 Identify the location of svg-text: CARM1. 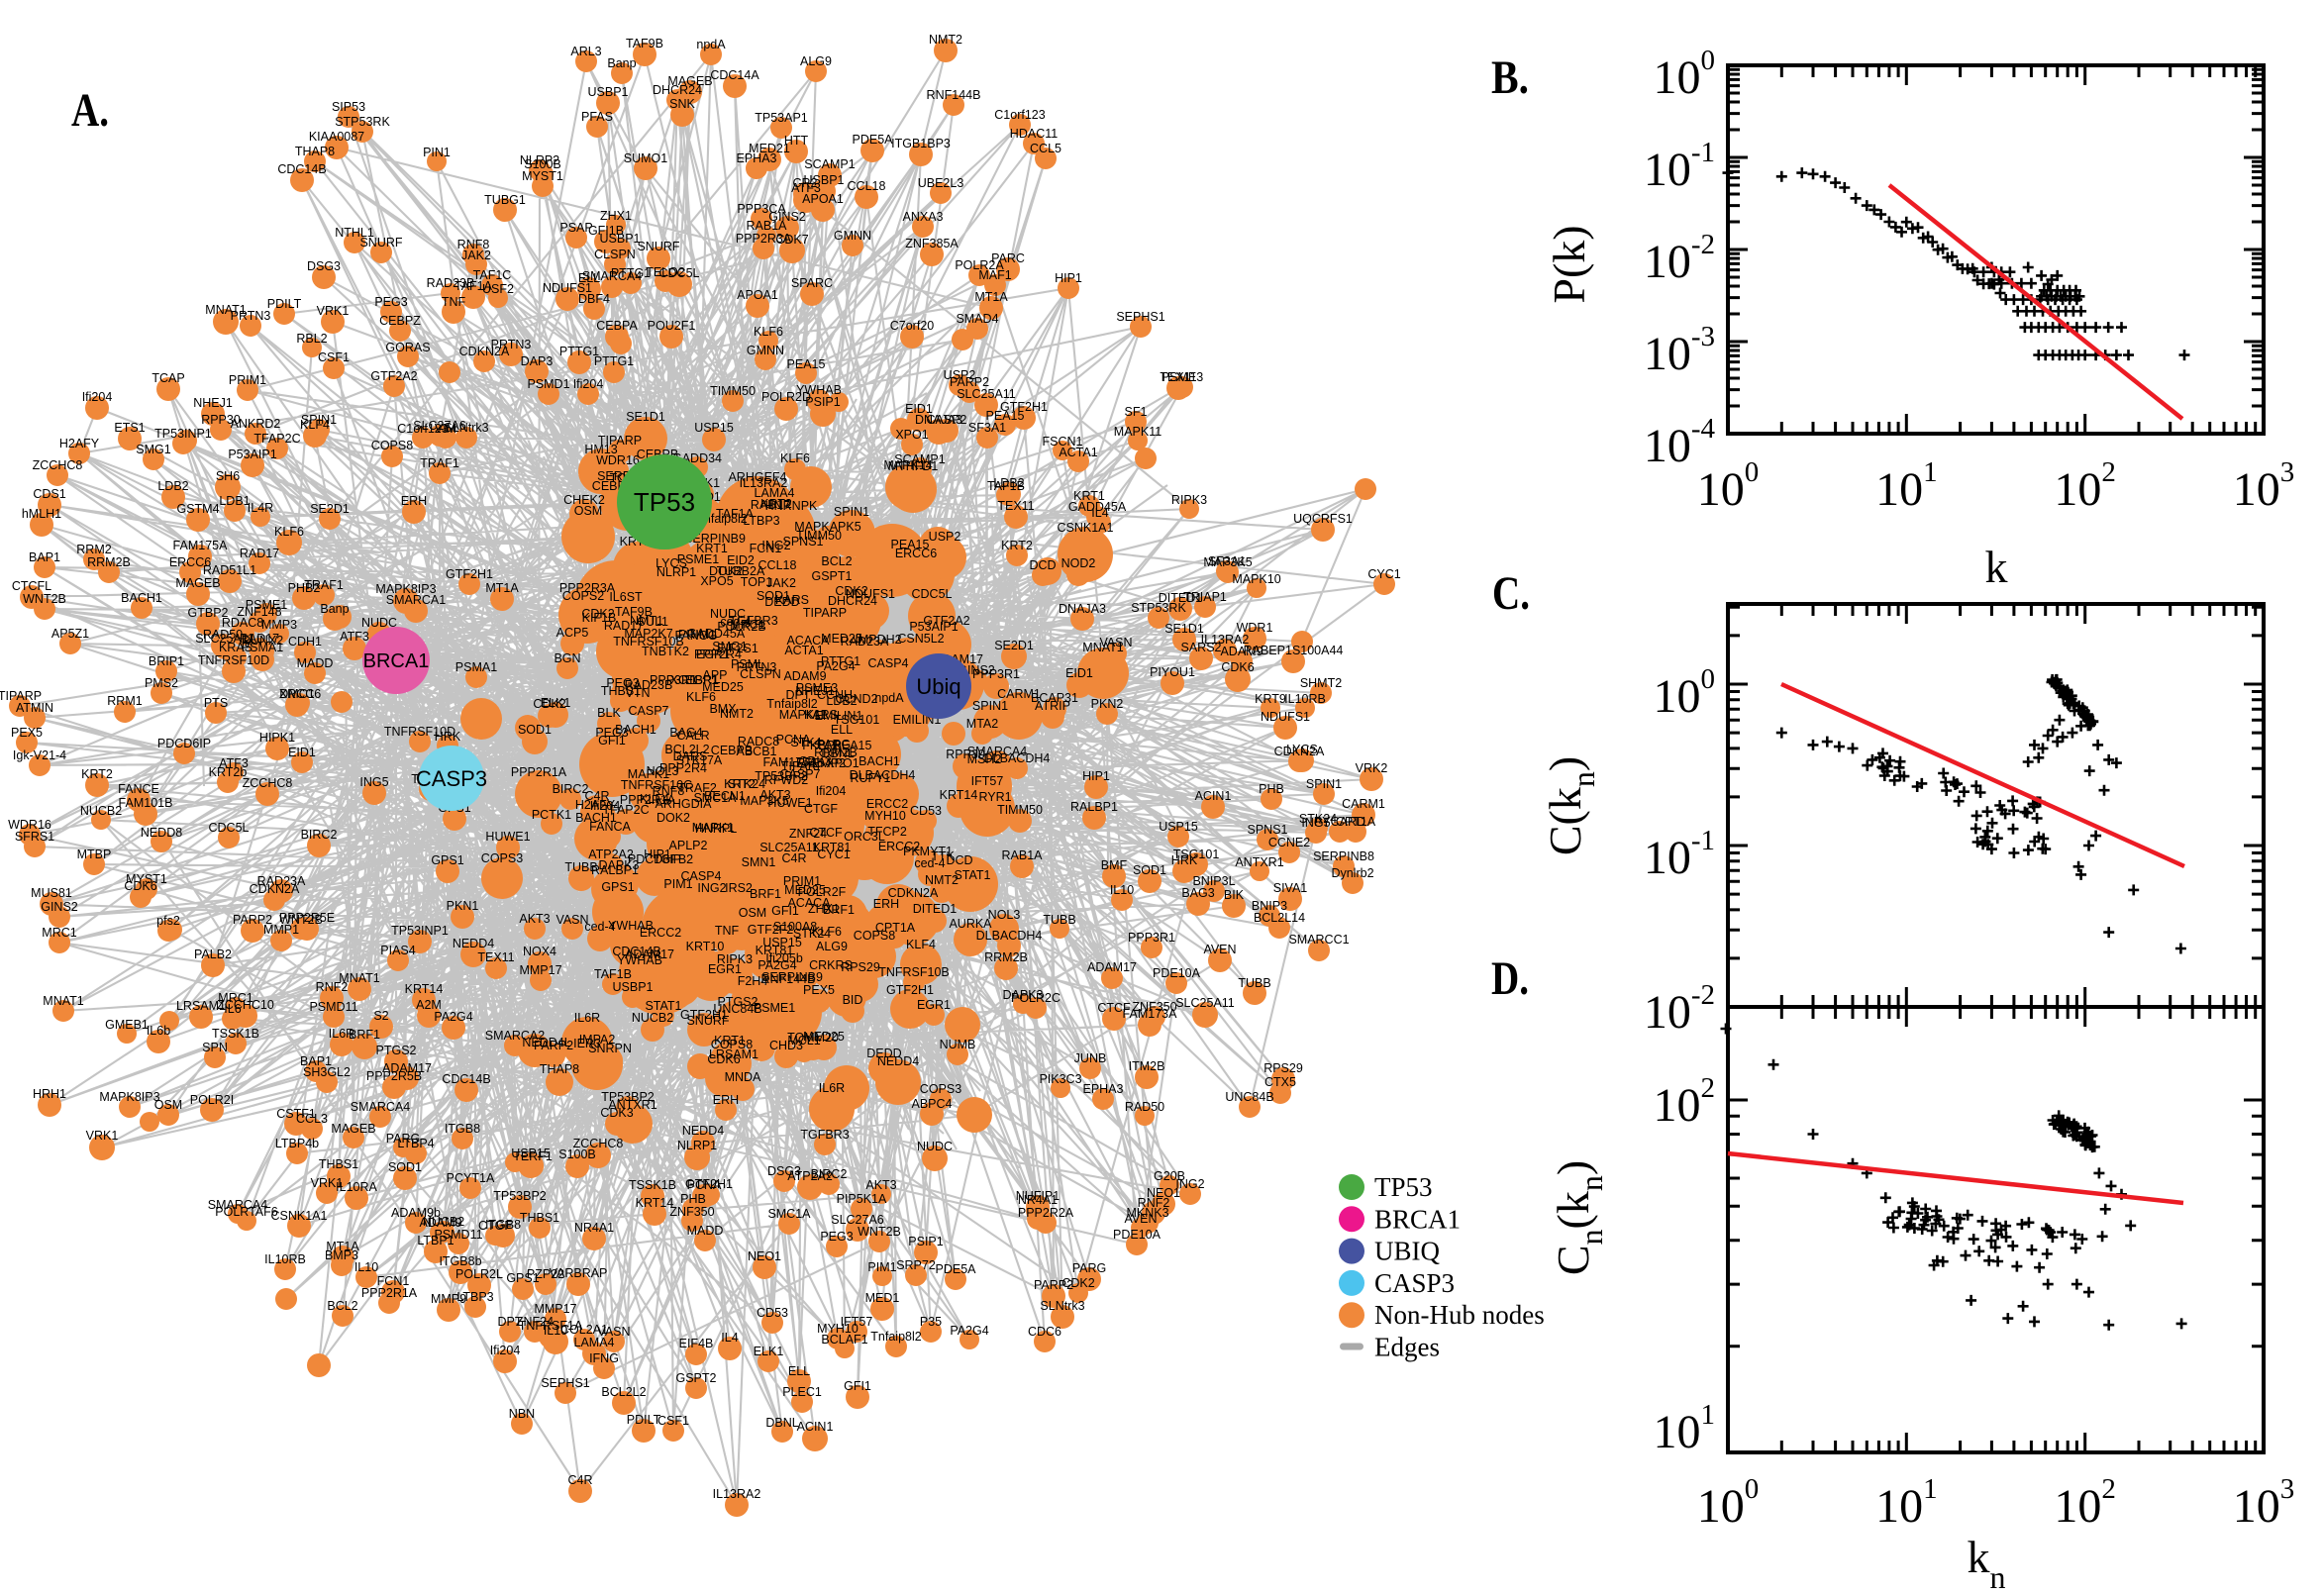
(1363, 804).